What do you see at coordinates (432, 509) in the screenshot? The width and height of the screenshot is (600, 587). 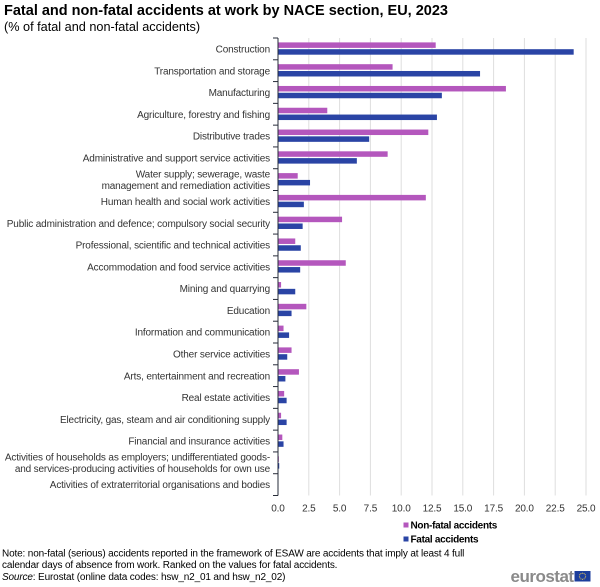 I see `svg-text: 12.5` at bounding box center [432, 509].